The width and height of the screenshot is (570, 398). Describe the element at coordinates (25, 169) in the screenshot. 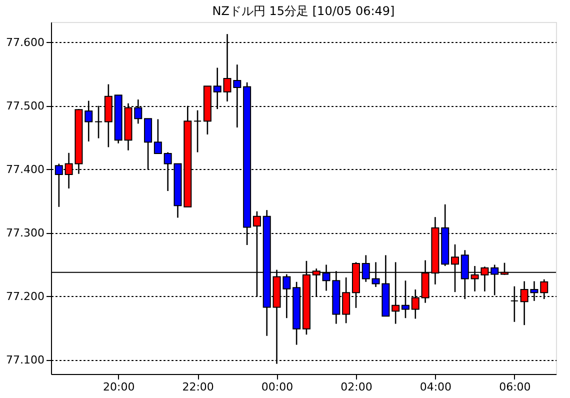

I see `y-tick-label: 77.400` at that location.